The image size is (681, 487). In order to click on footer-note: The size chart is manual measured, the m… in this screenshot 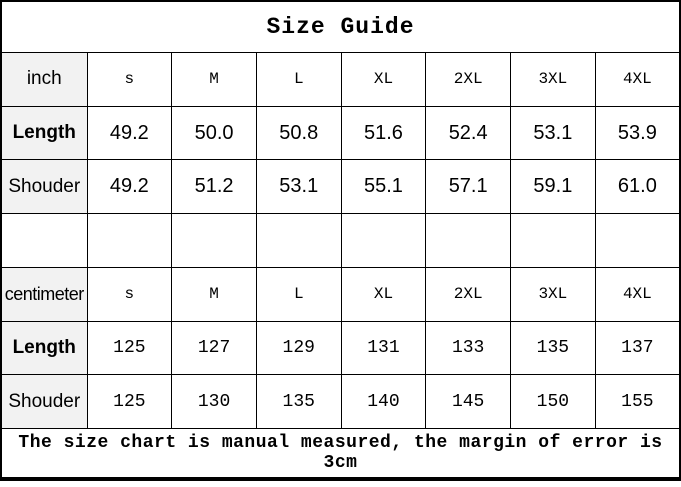, I will do `click(340, 453)`.